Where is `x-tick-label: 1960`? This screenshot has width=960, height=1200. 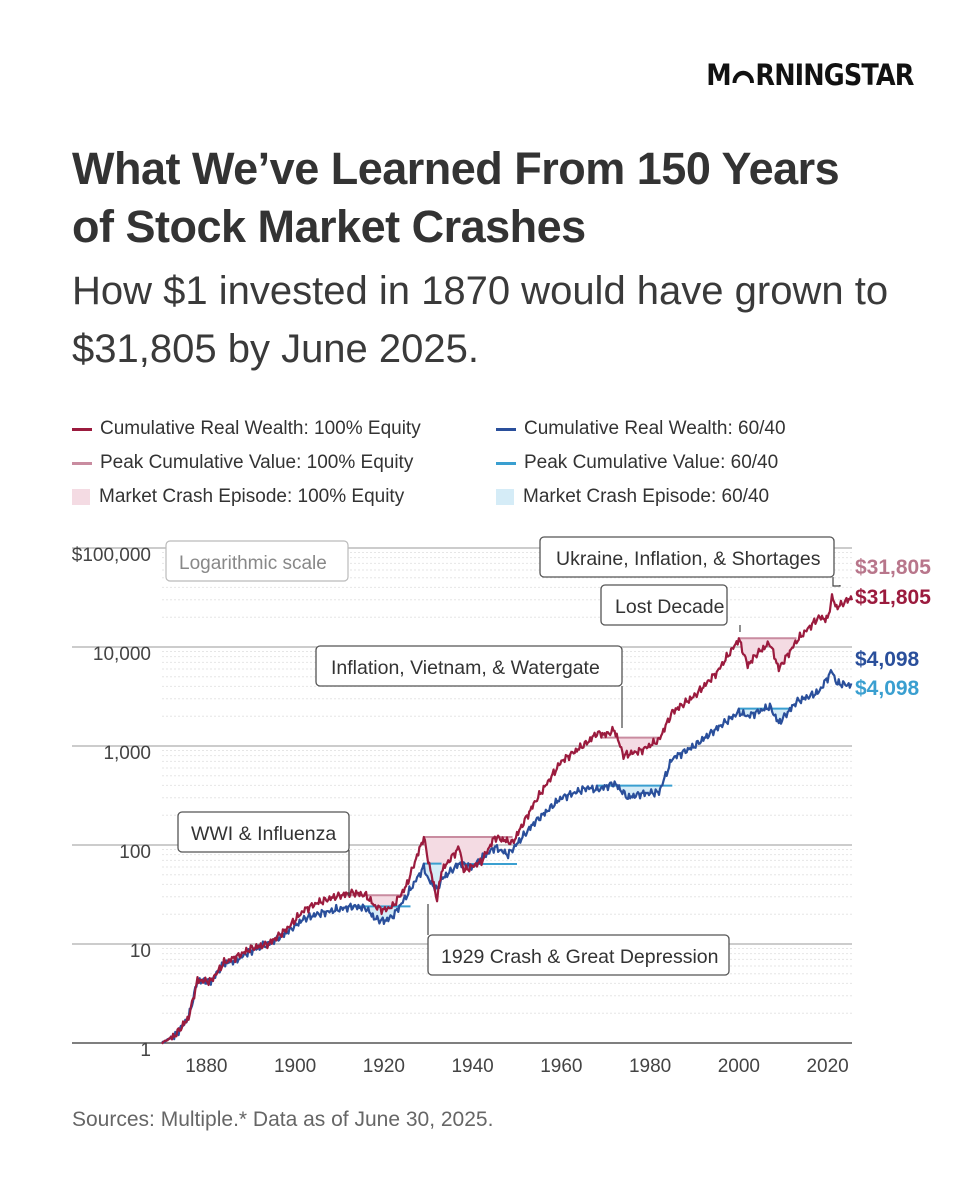 x-tick-label: 1960 is located at coordinates (561, 1066).